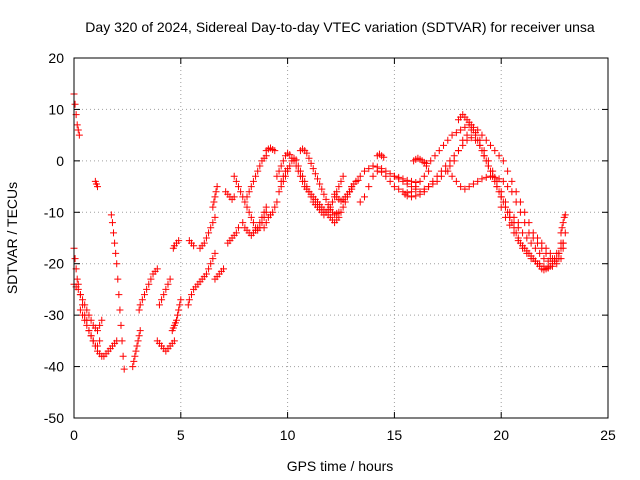 Image resolution: width=640 pixels, height=480 pixels. What do you see at coordinates (343, 435) in the screenshot?
I see `x-tick-labels: 0 5 10 15 20 25` at bounding box center [343, 435].